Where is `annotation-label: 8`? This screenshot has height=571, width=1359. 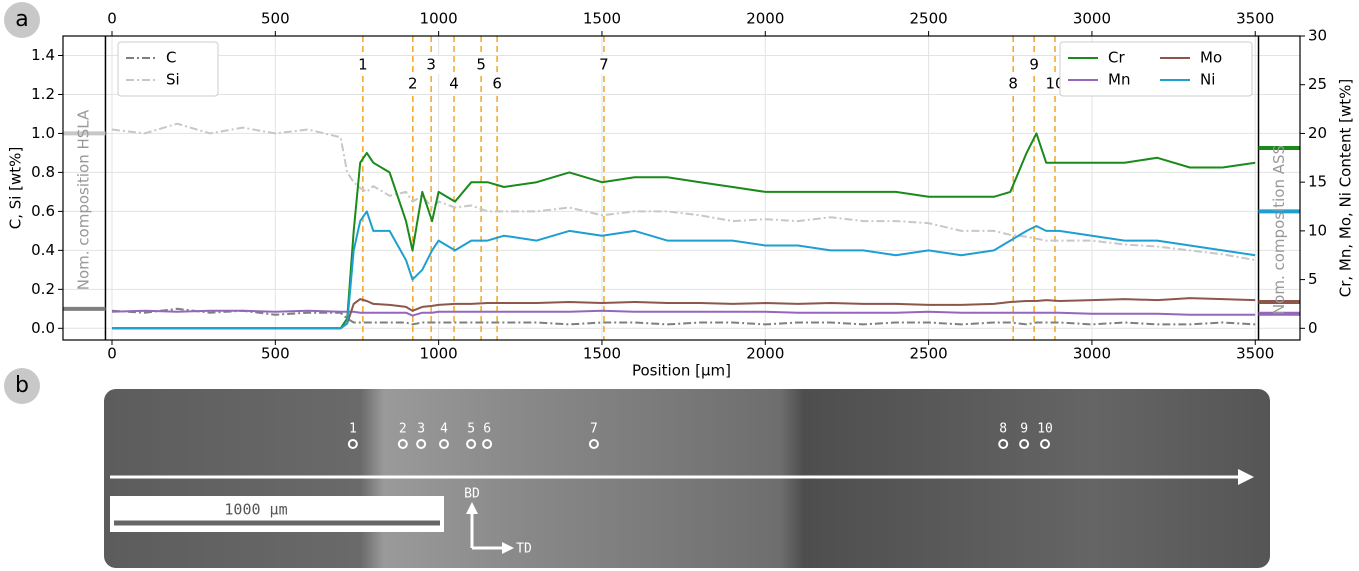 annotation-label: 8 is located at coordinates (1013, 84).